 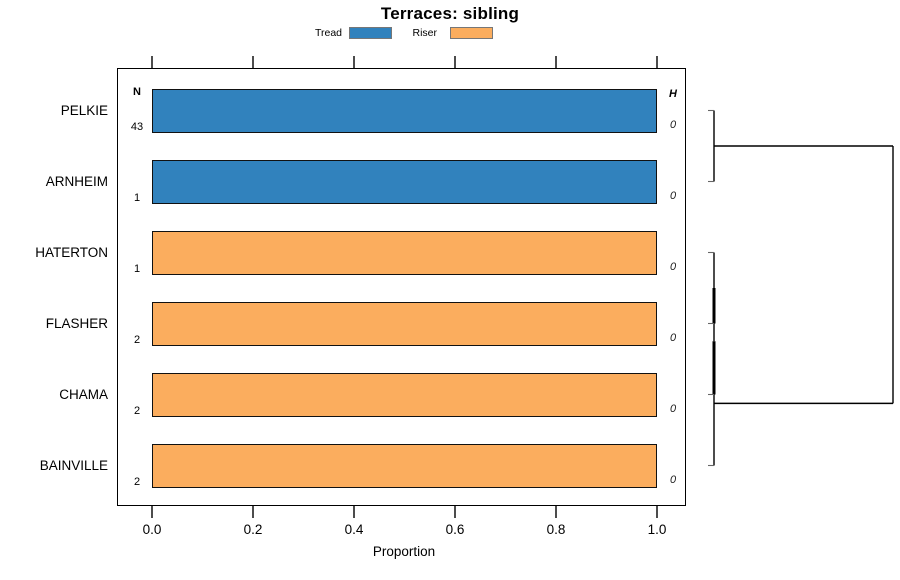 I want to click on h-column-header: H, so click(x=673, y=94).